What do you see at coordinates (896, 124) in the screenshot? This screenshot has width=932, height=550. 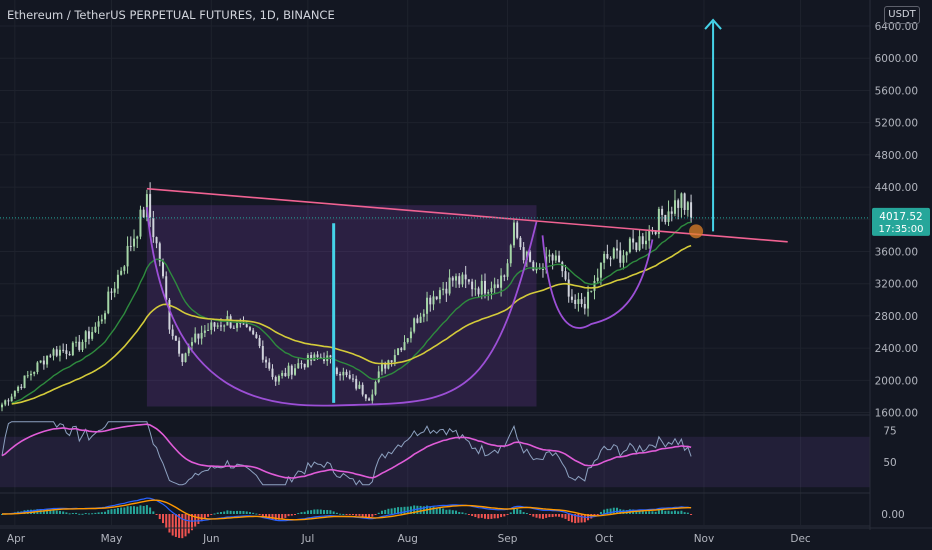 I see `price-tick-label: 5200.00` at bounding box center [896, 124].